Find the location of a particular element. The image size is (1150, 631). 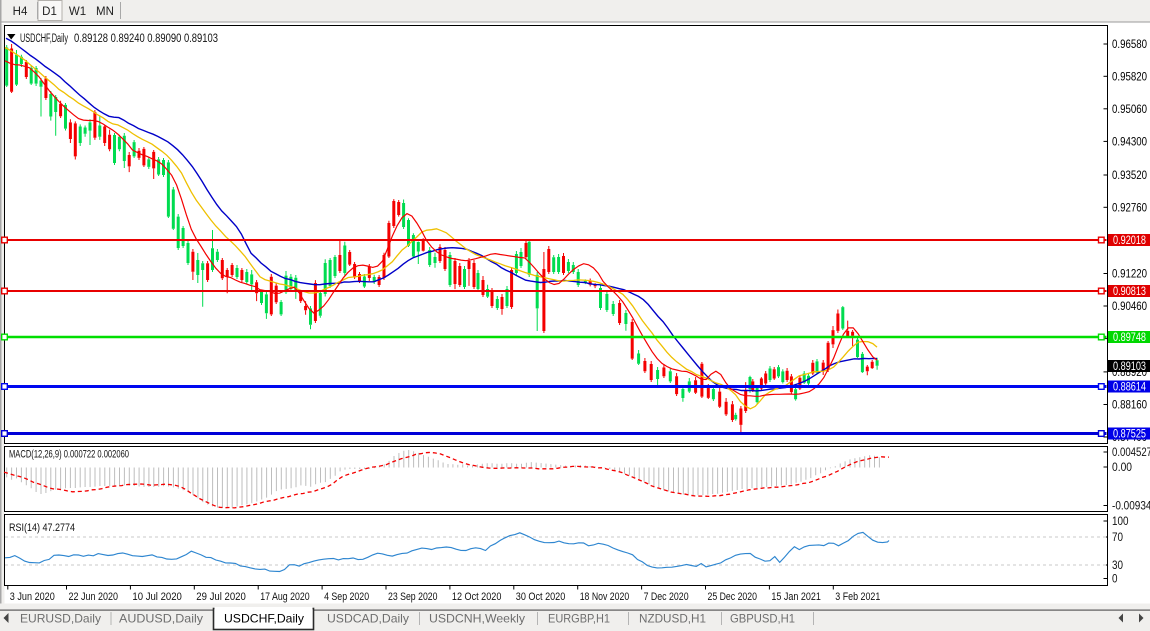

svg-text: 7 Dec 2020 is located at coordinates (666, 597).